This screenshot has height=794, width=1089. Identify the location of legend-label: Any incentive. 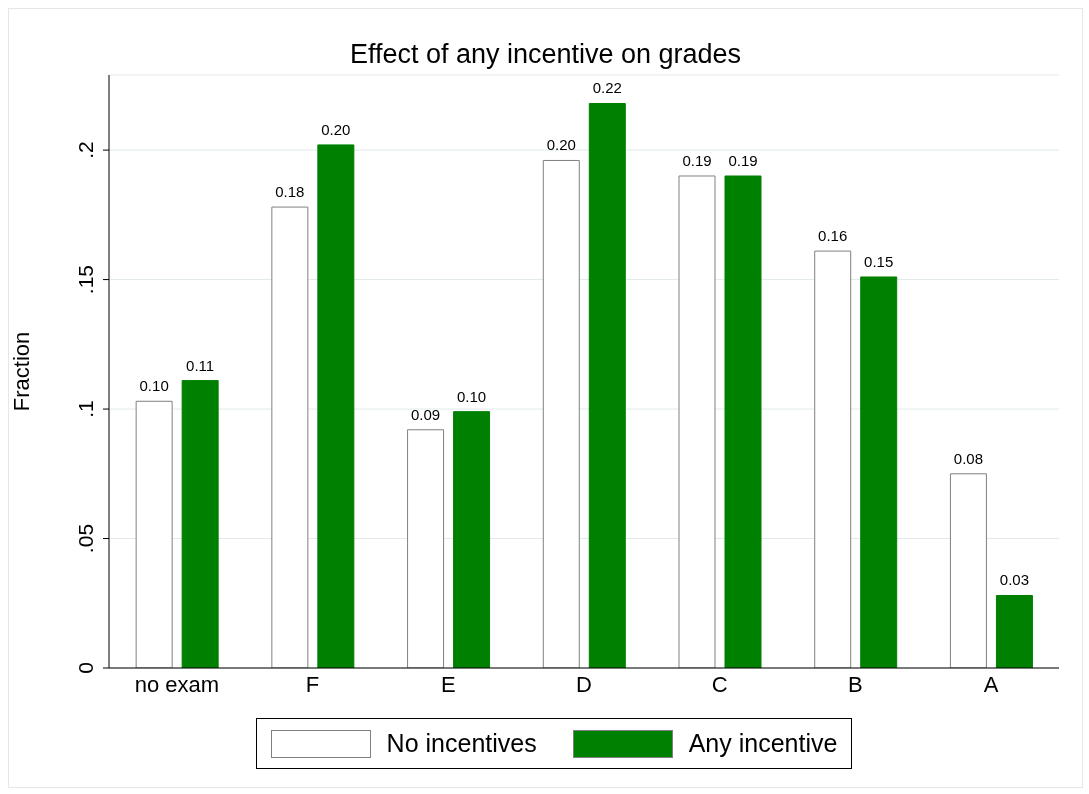
(763, 743).